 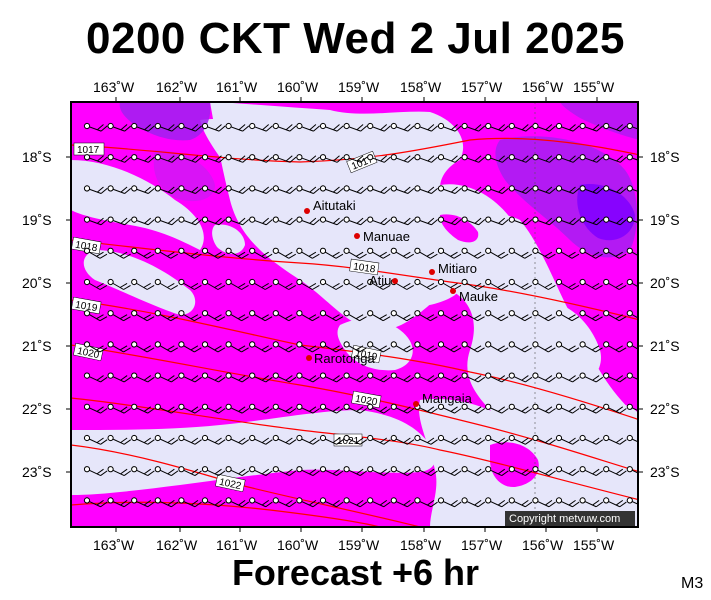 What do you see at coordinates (459, 228) in the screenshot?
I see `rain-cell-small` at bounding box center [459, 228].